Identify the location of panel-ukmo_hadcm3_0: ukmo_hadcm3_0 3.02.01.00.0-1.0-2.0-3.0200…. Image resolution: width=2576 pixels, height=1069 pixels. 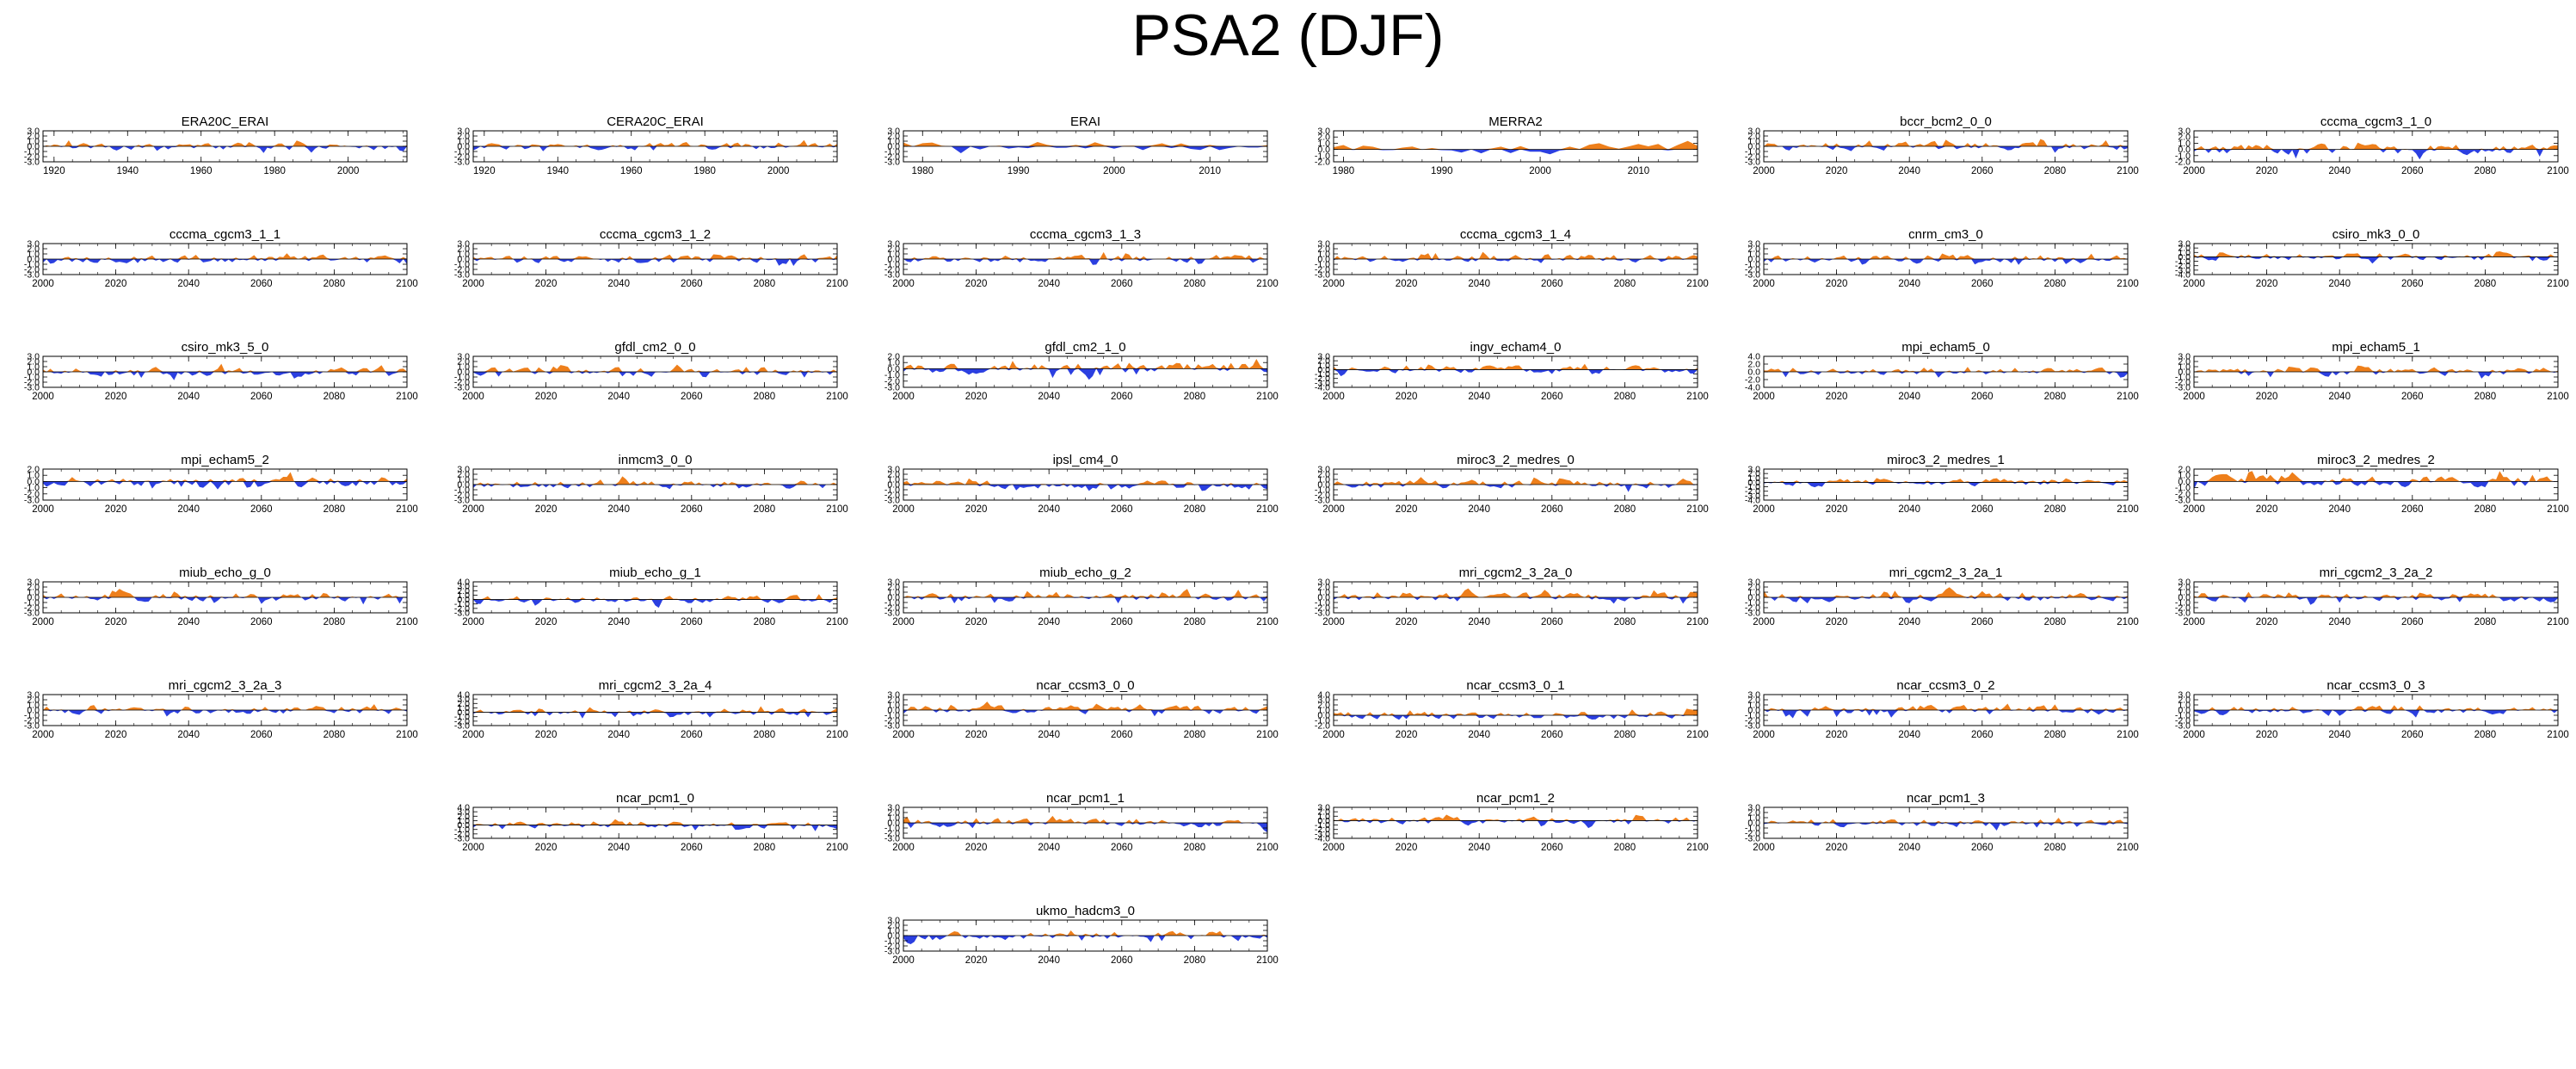
(1081, 935).